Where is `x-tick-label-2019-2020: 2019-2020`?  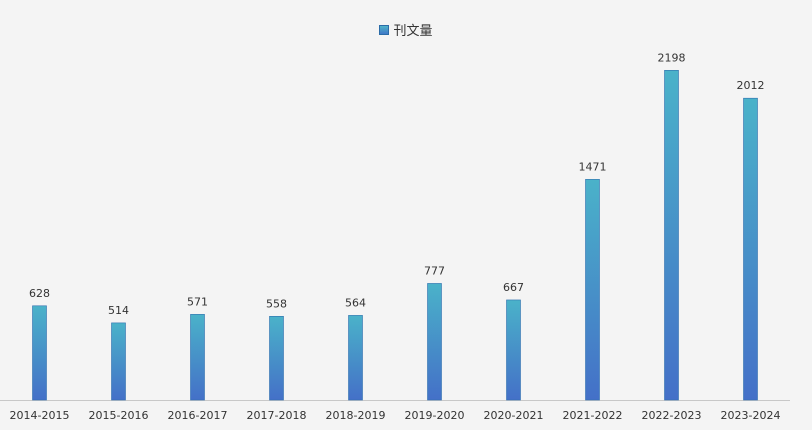
x-tick-label-2019-2020: 2019-2020 is located at coordinates (435, 415).